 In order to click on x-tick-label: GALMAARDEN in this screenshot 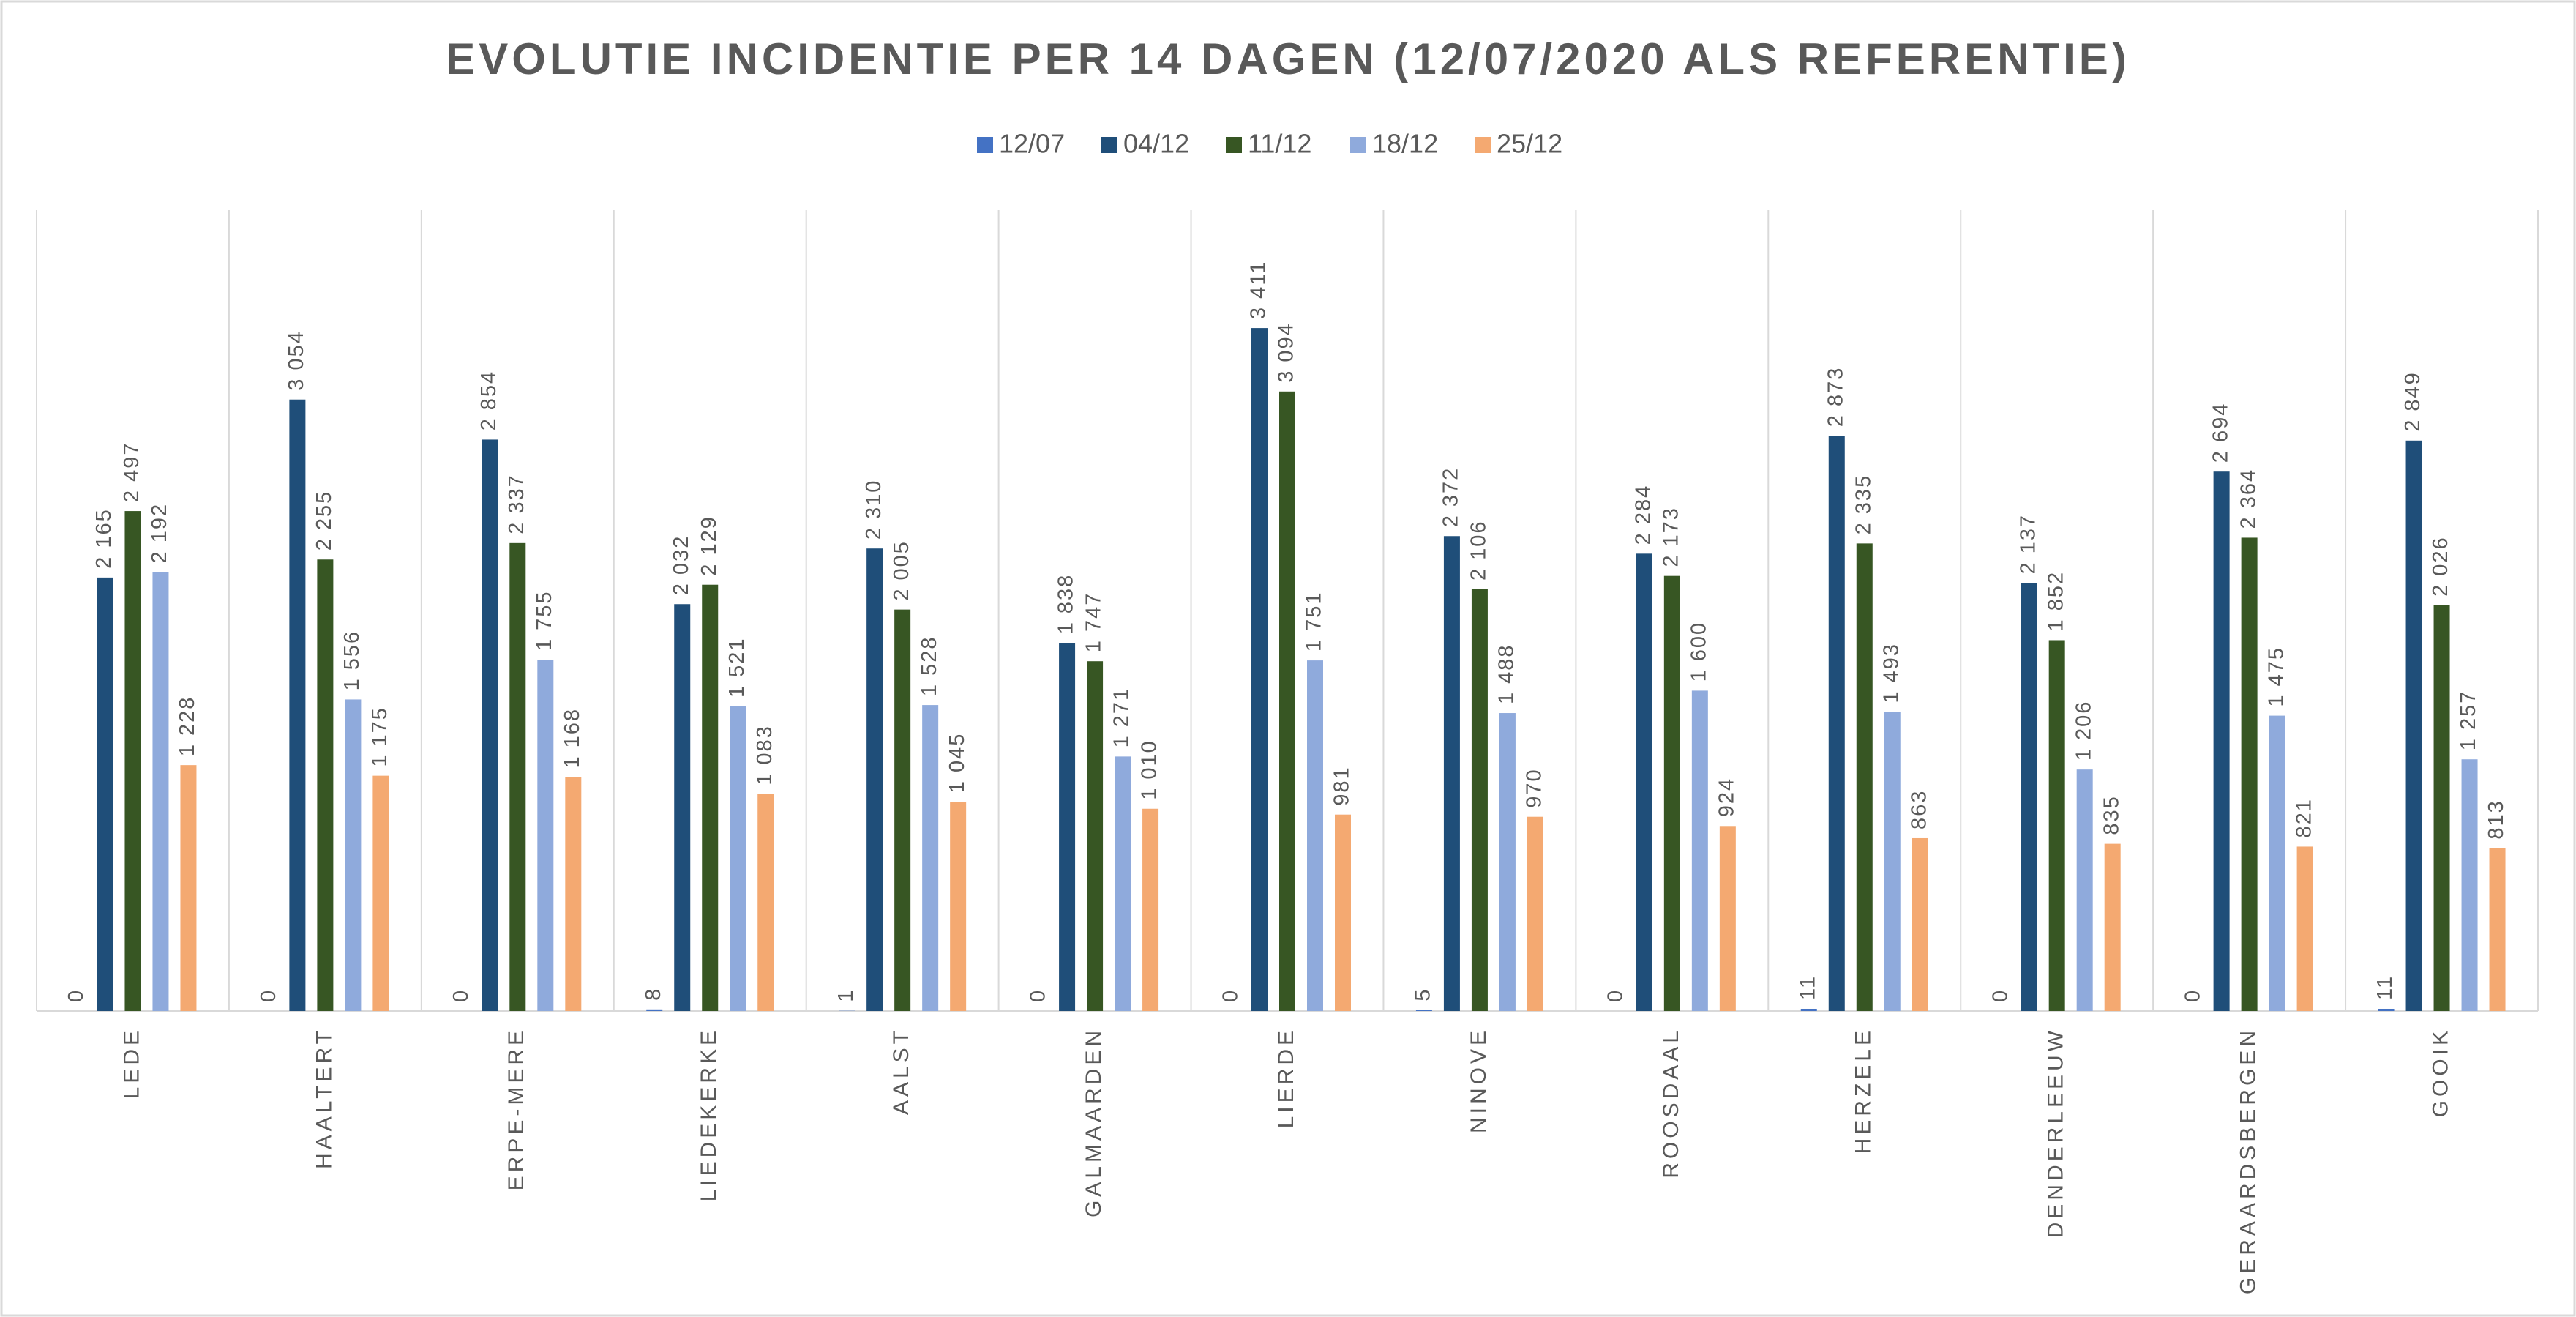, I will do `click(1094, 1122)`.